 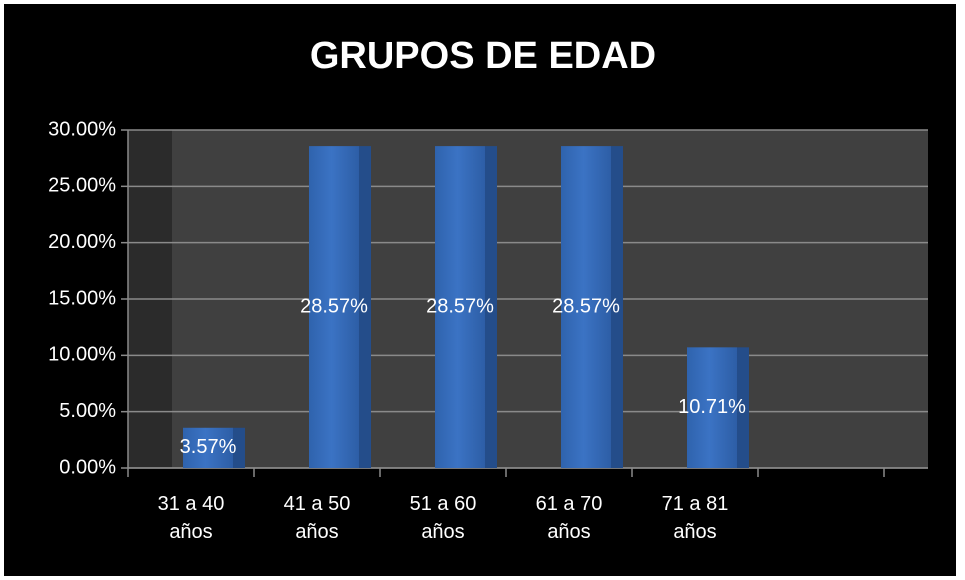 I want to click on data-label: 3.57%, so click(x=208, y=447).